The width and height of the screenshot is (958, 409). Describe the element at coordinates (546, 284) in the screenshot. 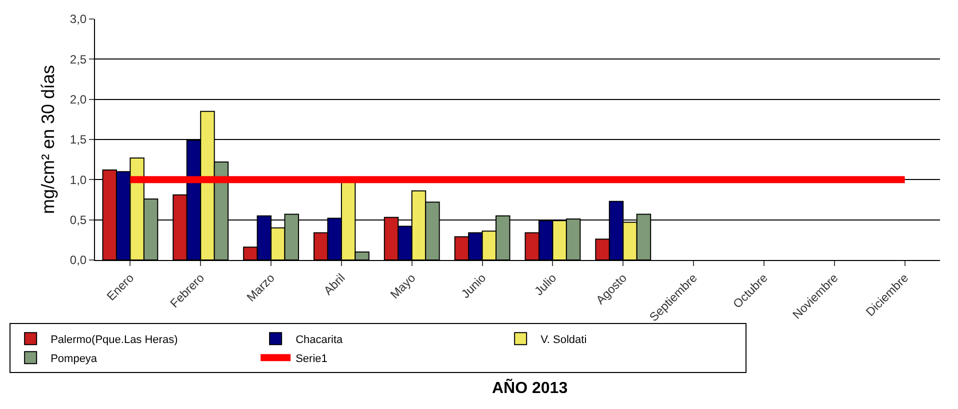

I see `x-tick-label: Julio` at that location.